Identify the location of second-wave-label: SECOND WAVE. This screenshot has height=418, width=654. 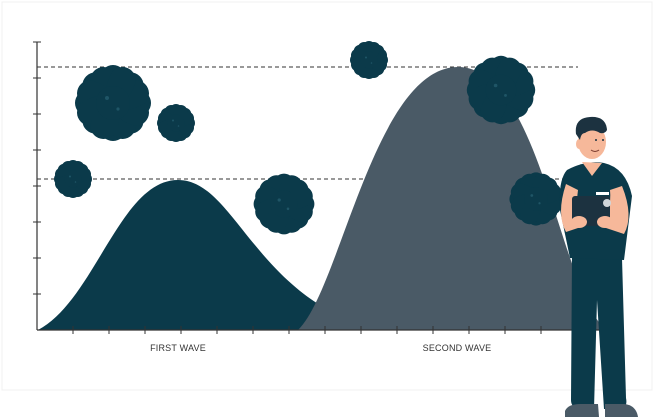
(457, 348).